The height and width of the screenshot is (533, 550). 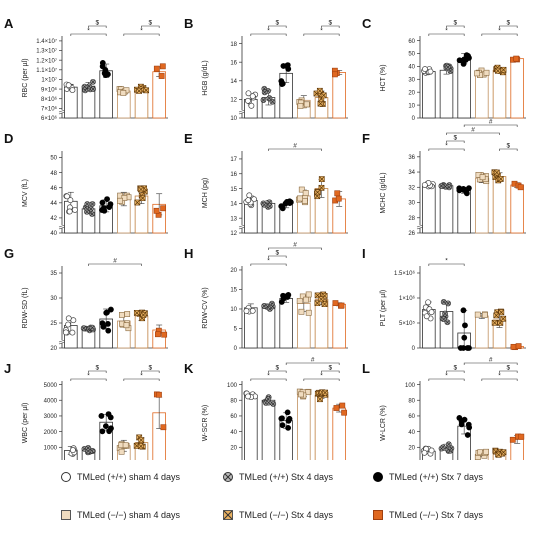 What do you see at coordinates (411, 173) in the screenshot?
I see `y-tick-label: 34` at bounding box center [411, 173].